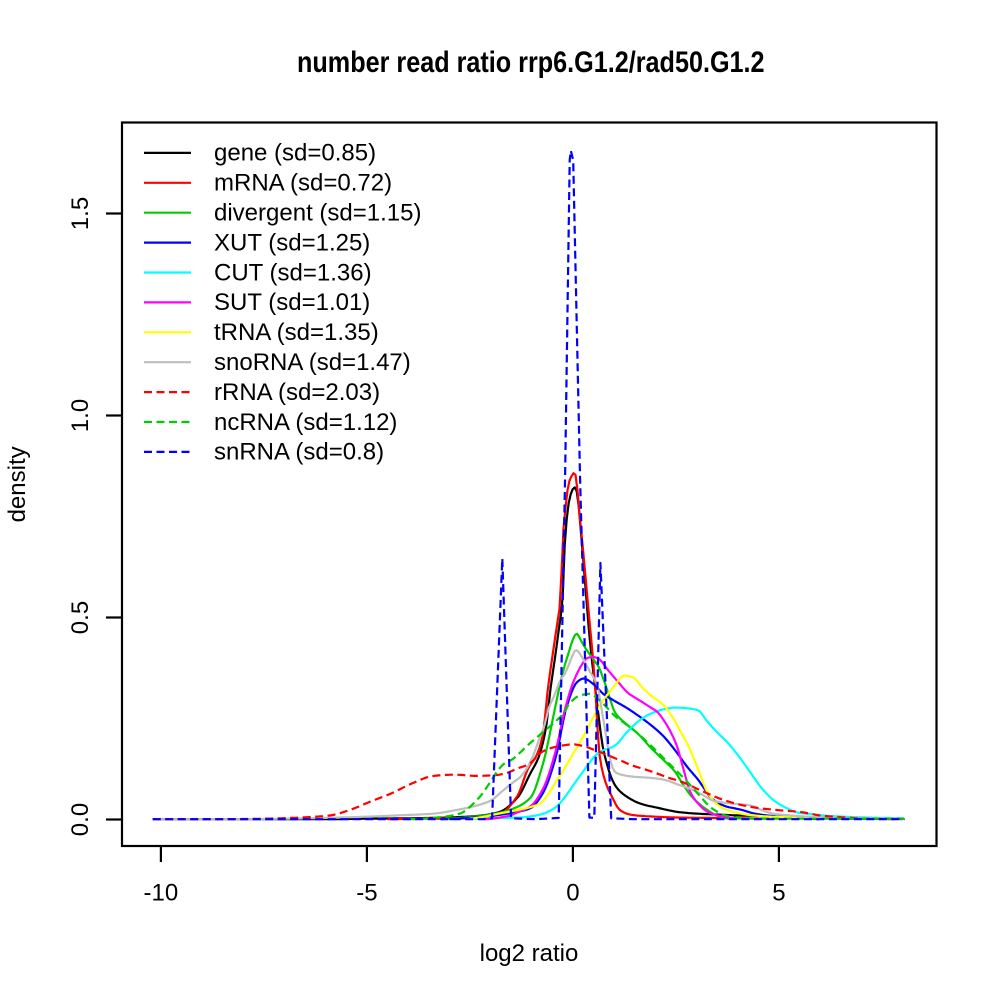 The width and height of the screenshot is (1000, 1000). I want to click on svg-text: -5, so click(366, 893).